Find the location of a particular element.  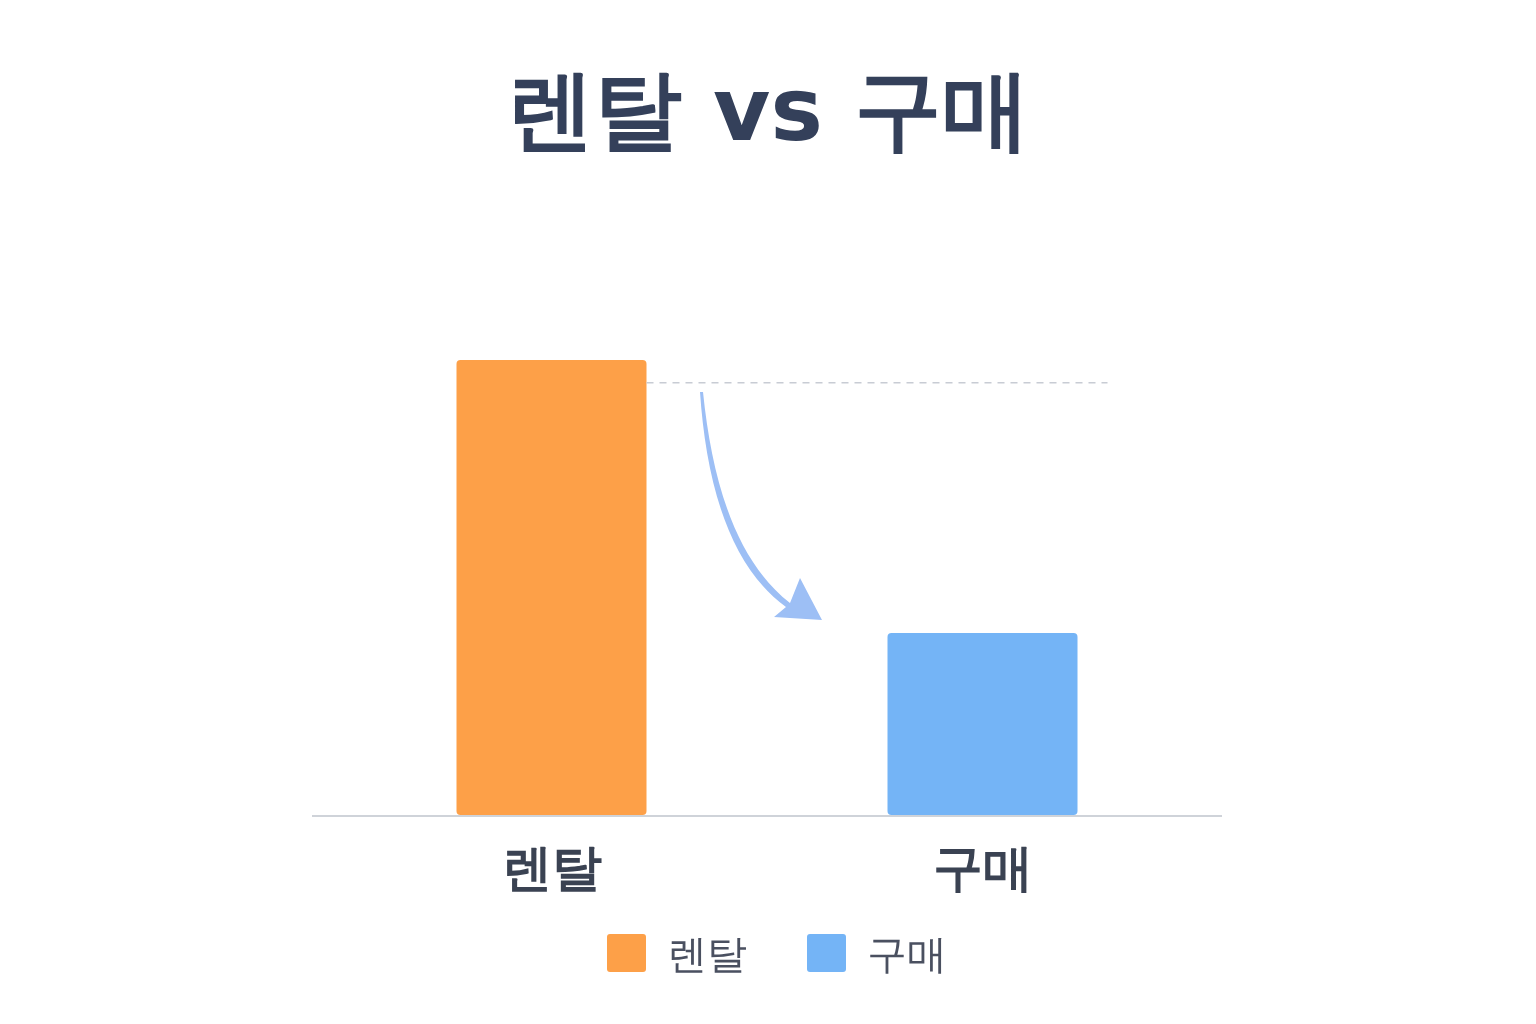

legend-label: 구매 is located at coordinates (907, 954).